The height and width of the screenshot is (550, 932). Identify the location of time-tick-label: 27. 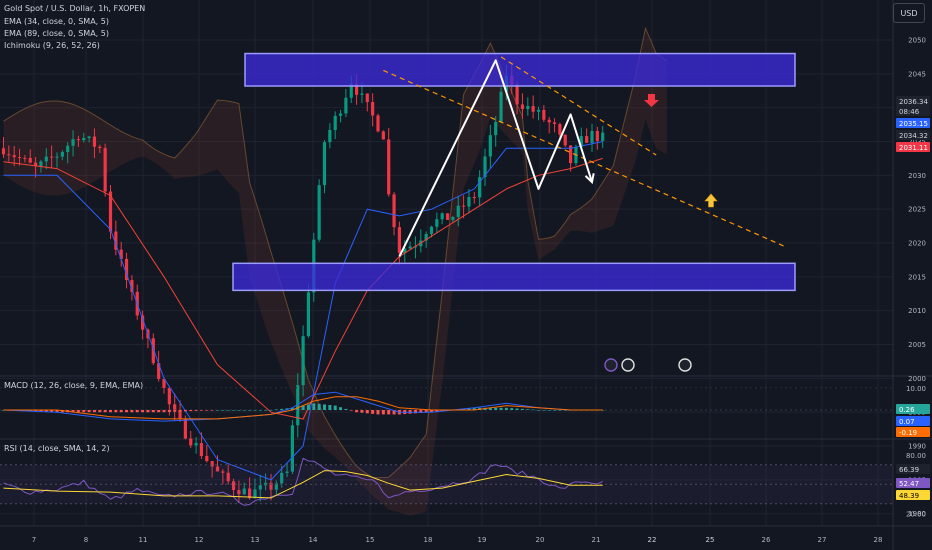
(822, 540).